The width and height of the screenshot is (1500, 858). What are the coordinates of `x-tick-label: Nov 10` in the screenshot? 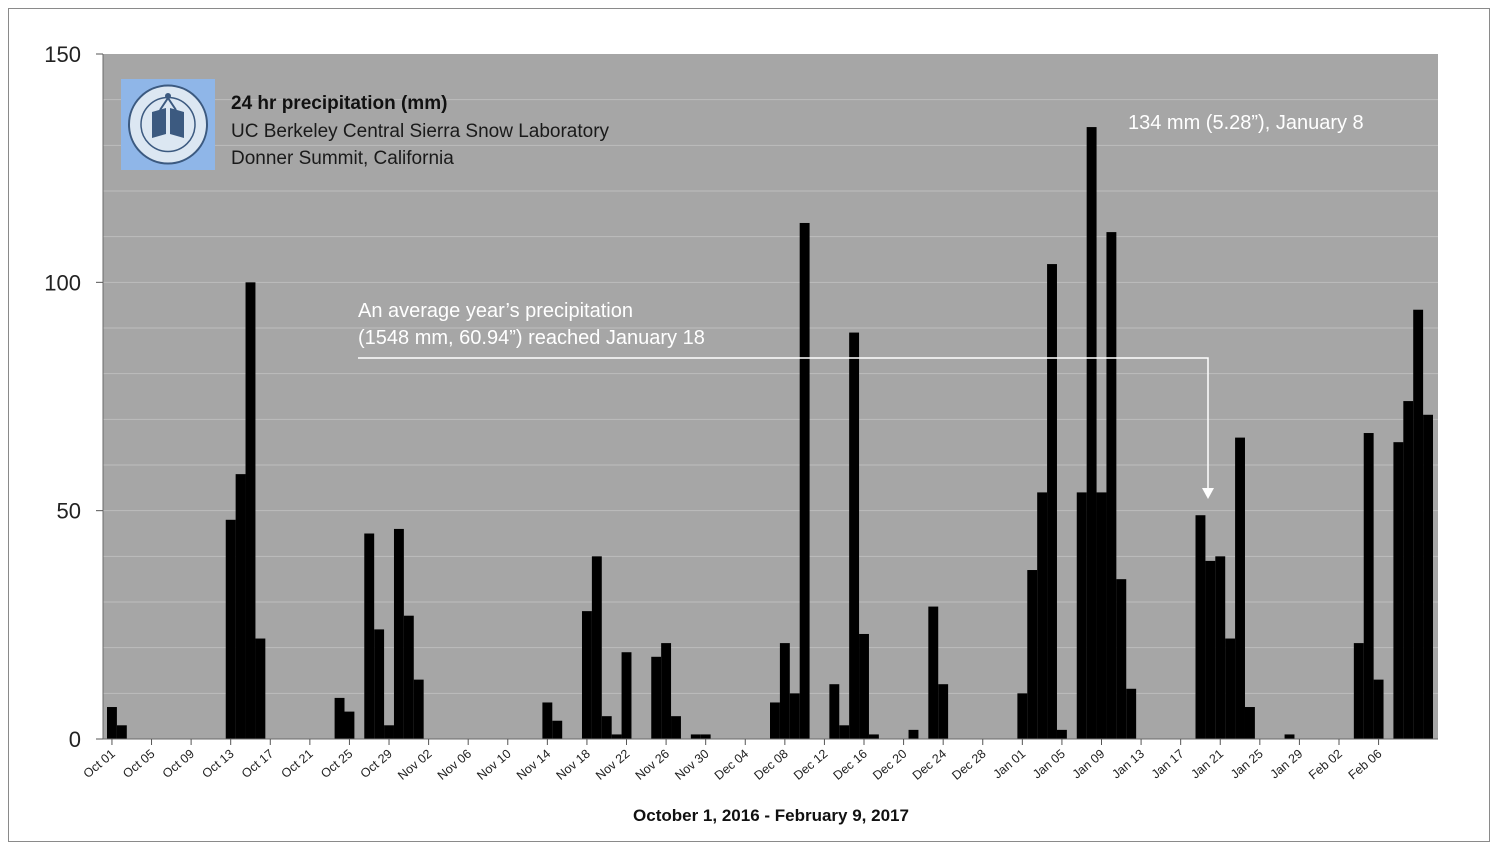 It's located at (493, 765).